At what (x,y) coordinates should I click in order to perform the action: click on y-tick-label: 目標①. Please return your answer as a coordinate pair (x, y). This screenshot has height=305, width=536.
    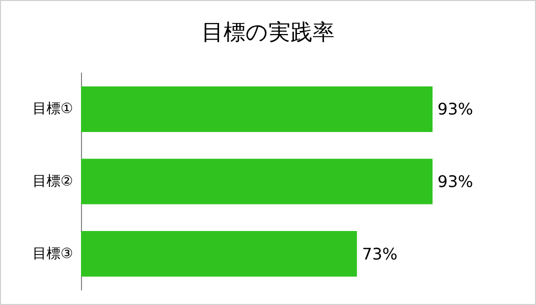
    Looking at the image, I should click on (52, 109).